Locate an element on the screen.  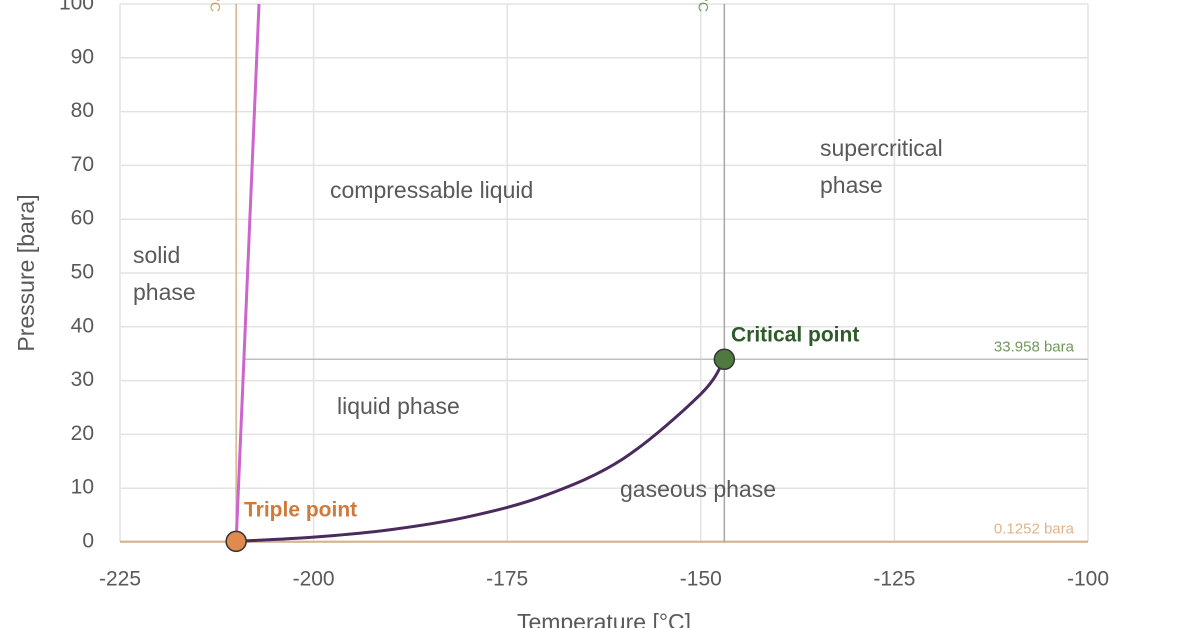
x-tick-label: -175 is located at coordinates (507, 579).